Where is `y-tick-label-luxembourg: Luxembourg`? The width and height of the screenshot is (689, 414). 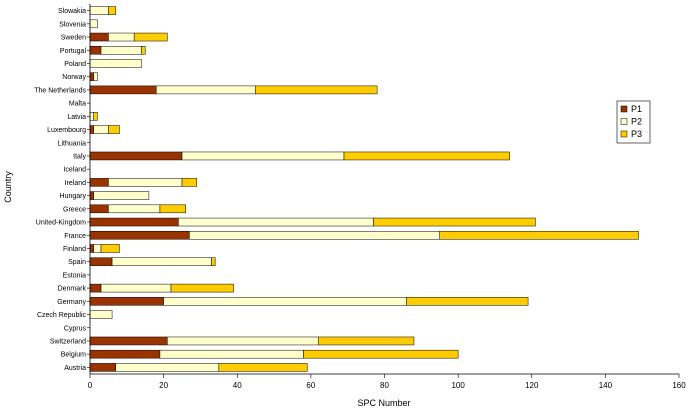 y-tick-label-luxembourg: Luxembourg is located at coordinates (66, 130).